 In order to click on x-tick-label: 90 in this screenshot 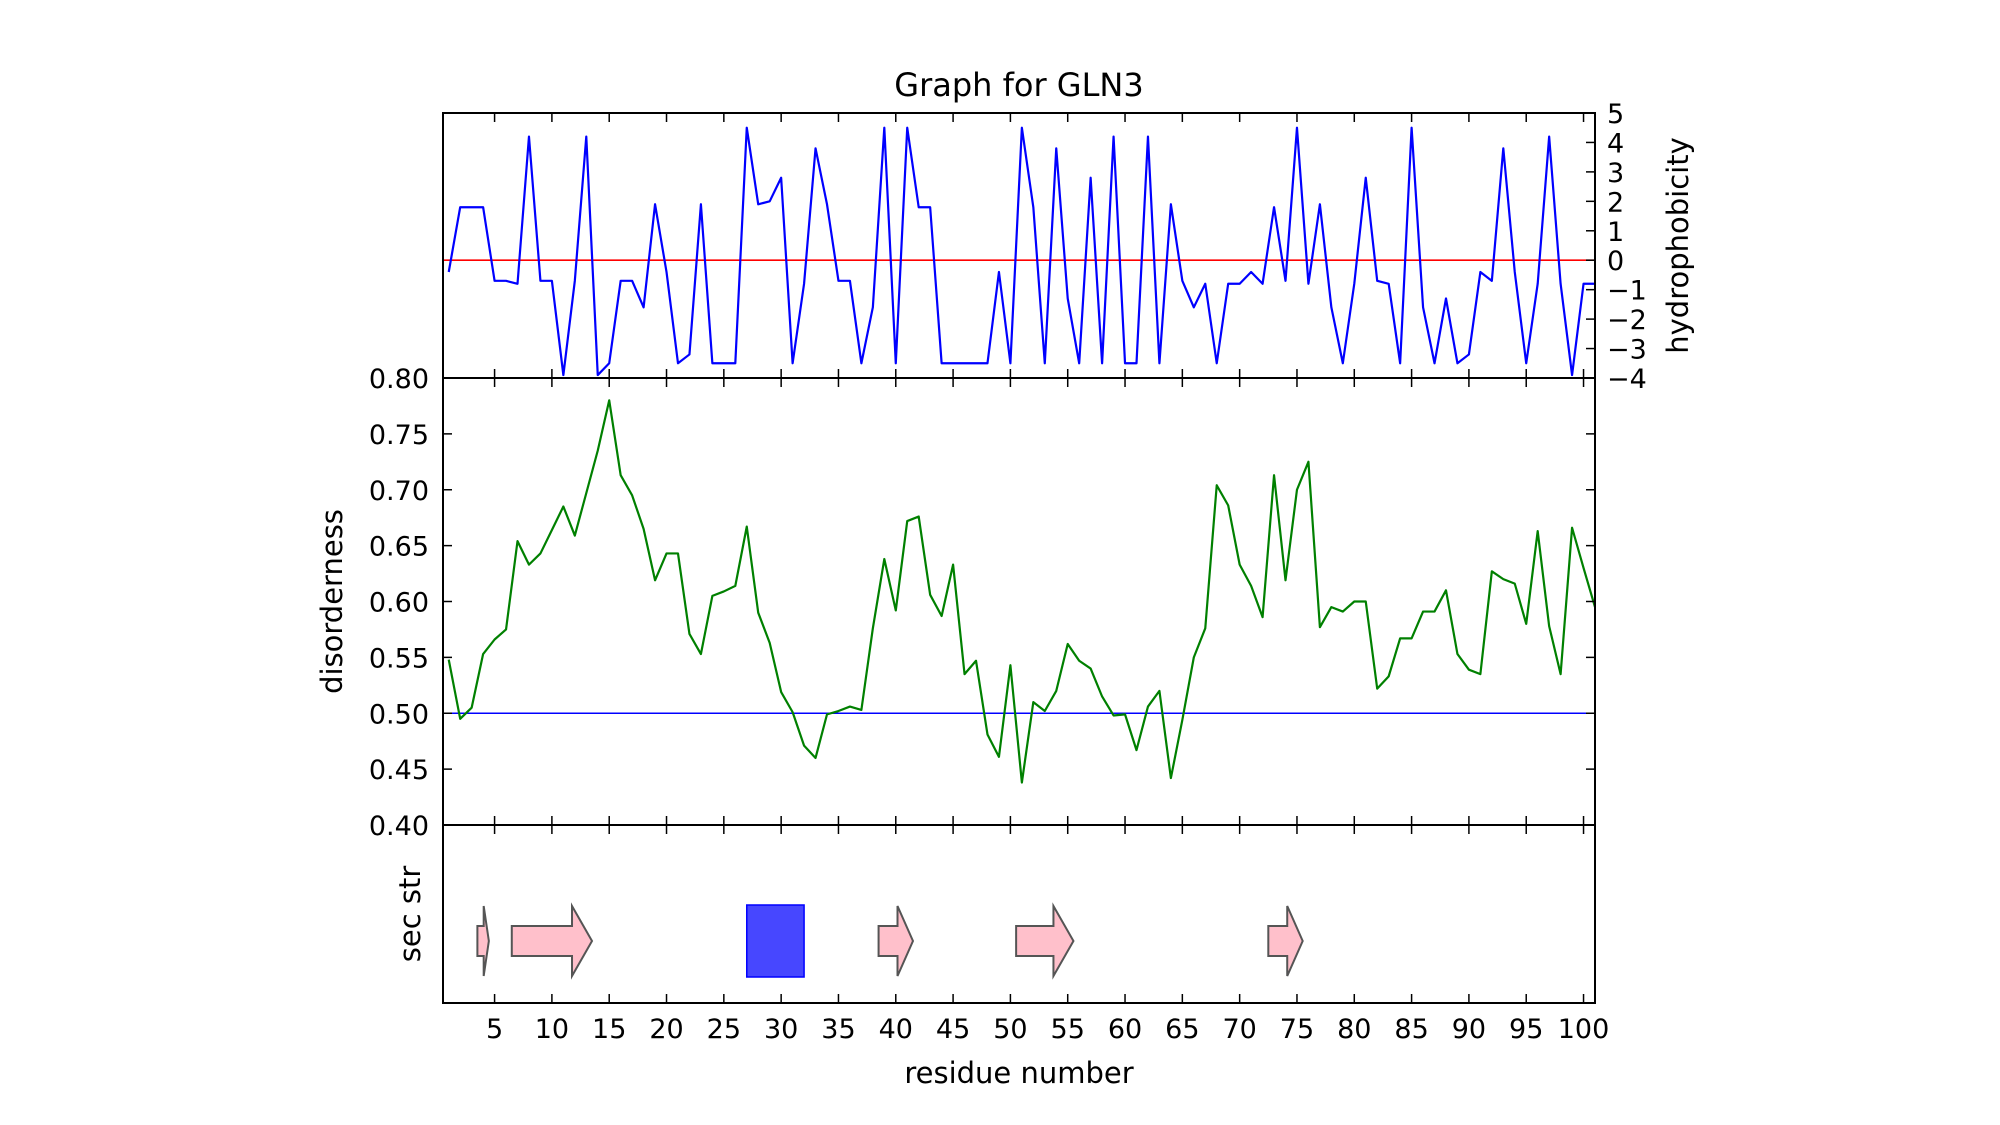, I will do `click(1469, 1029)`.